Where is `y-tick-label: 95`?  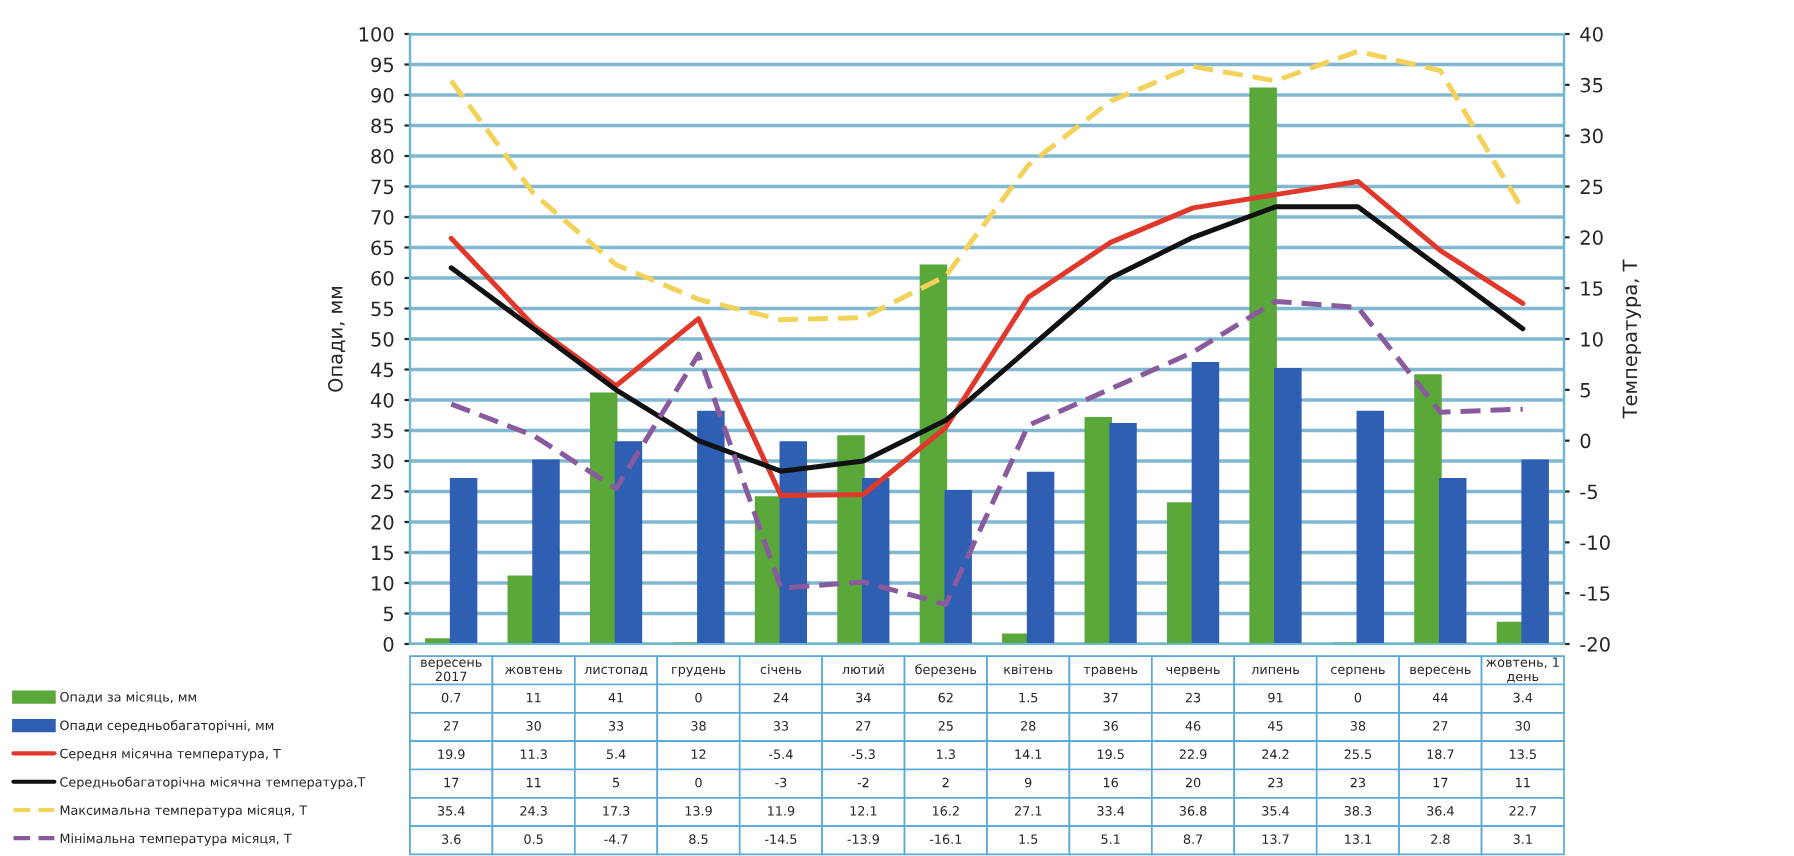 y-tick-label: 95 is located at coordinates (382, 65).